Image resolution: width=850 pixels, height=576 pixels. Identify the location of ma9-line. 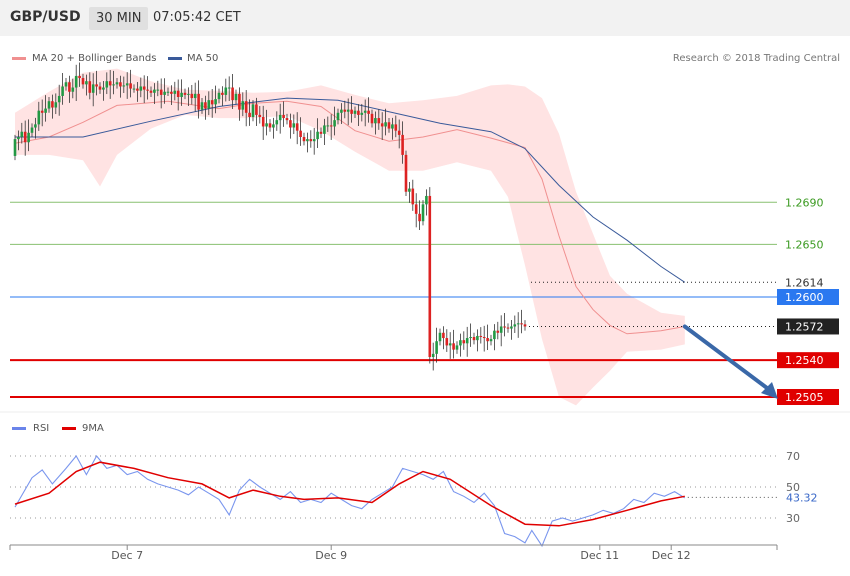
(349, 494).